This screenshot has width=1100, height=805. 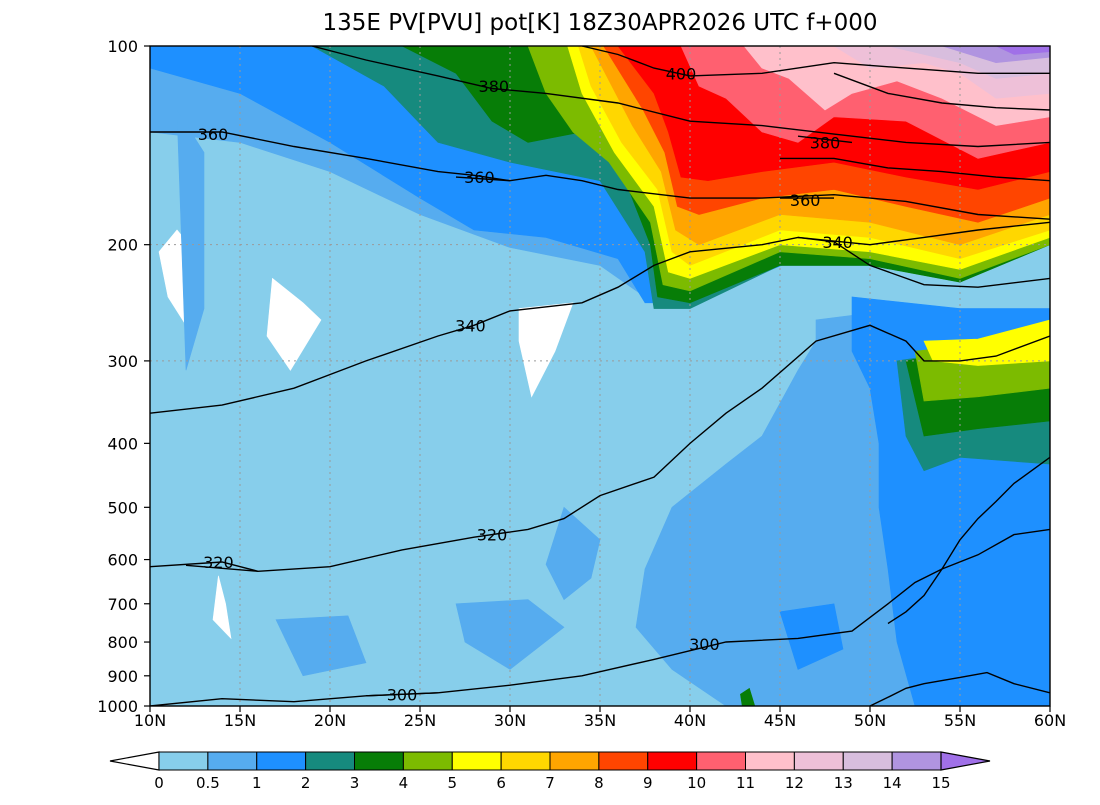 I want to click on x-tick-label: 15N, so click(x=240, y=720).